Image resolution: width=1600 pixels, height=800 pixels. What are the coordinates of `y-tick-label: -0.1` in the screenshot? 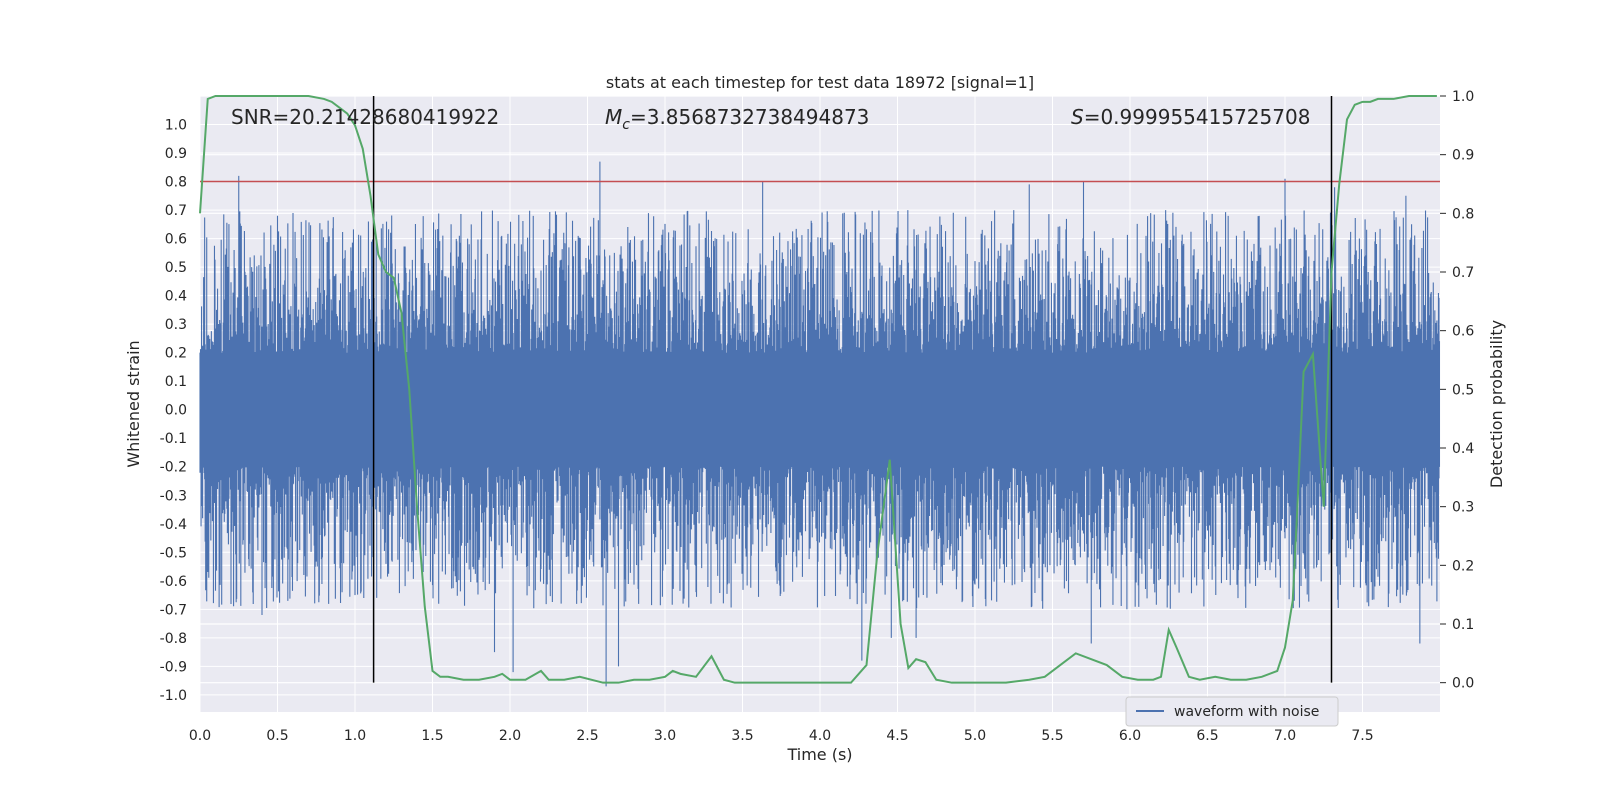 It's located at (173, 439).